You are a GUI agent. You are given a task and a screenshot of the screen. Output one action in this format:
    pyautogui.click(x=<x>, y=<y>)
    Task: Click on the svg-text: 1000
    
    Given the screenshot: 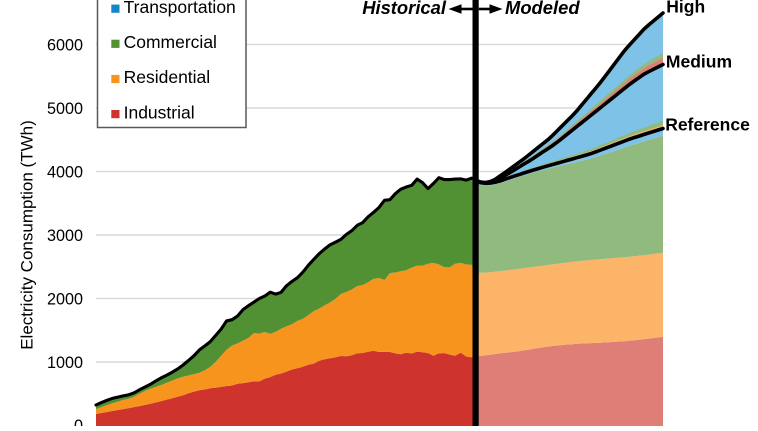 What is the action you would take?
    pyautogui.click(x=65, y=363)
    